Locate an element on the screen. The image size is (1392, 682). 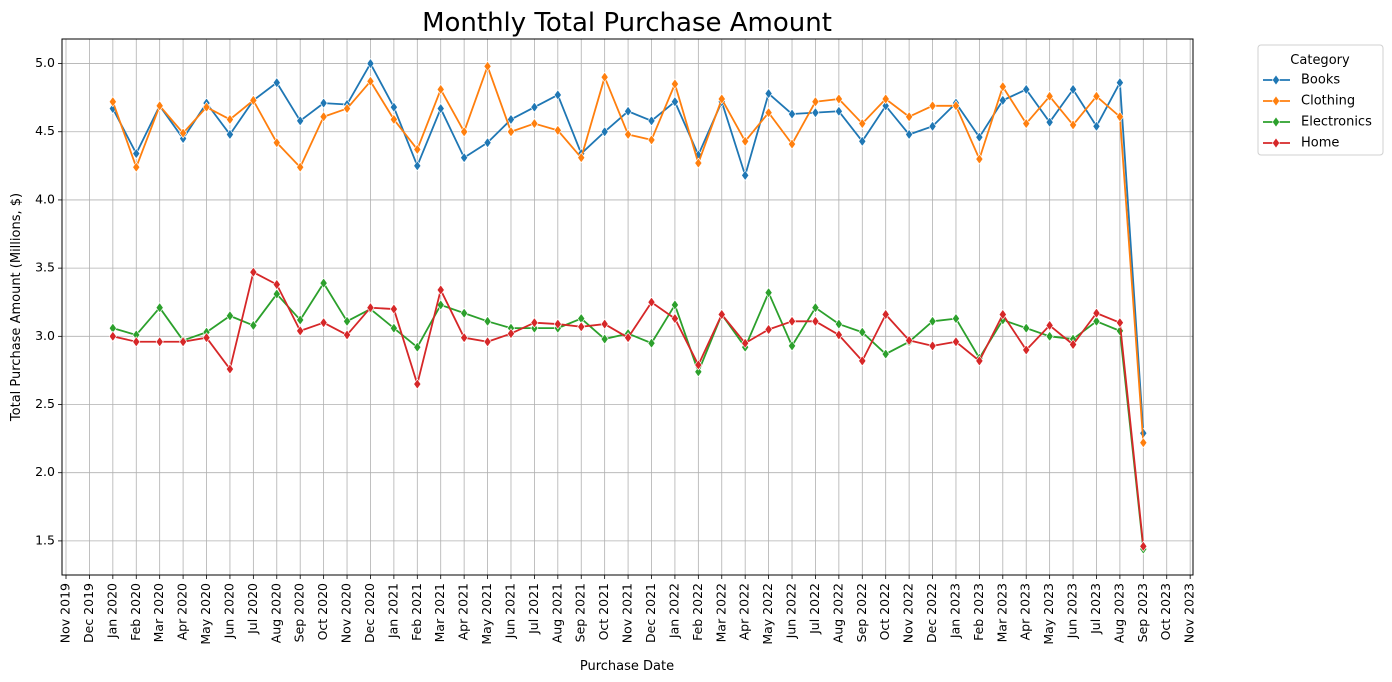
legend-item-home: Home is located at coordinates (1301, 143).